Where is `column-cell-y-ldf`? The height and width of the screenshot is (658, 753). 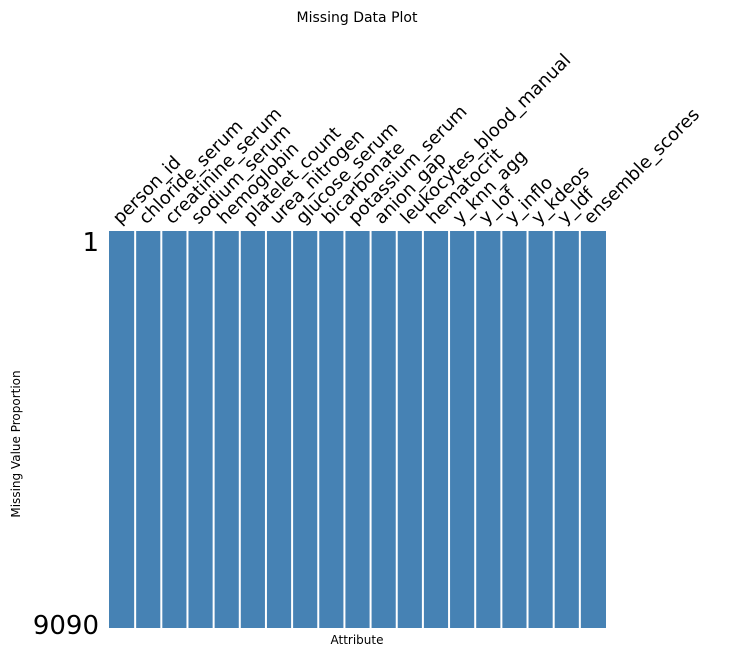 column-cell-y-ldf is located at coordinates (566, 429).